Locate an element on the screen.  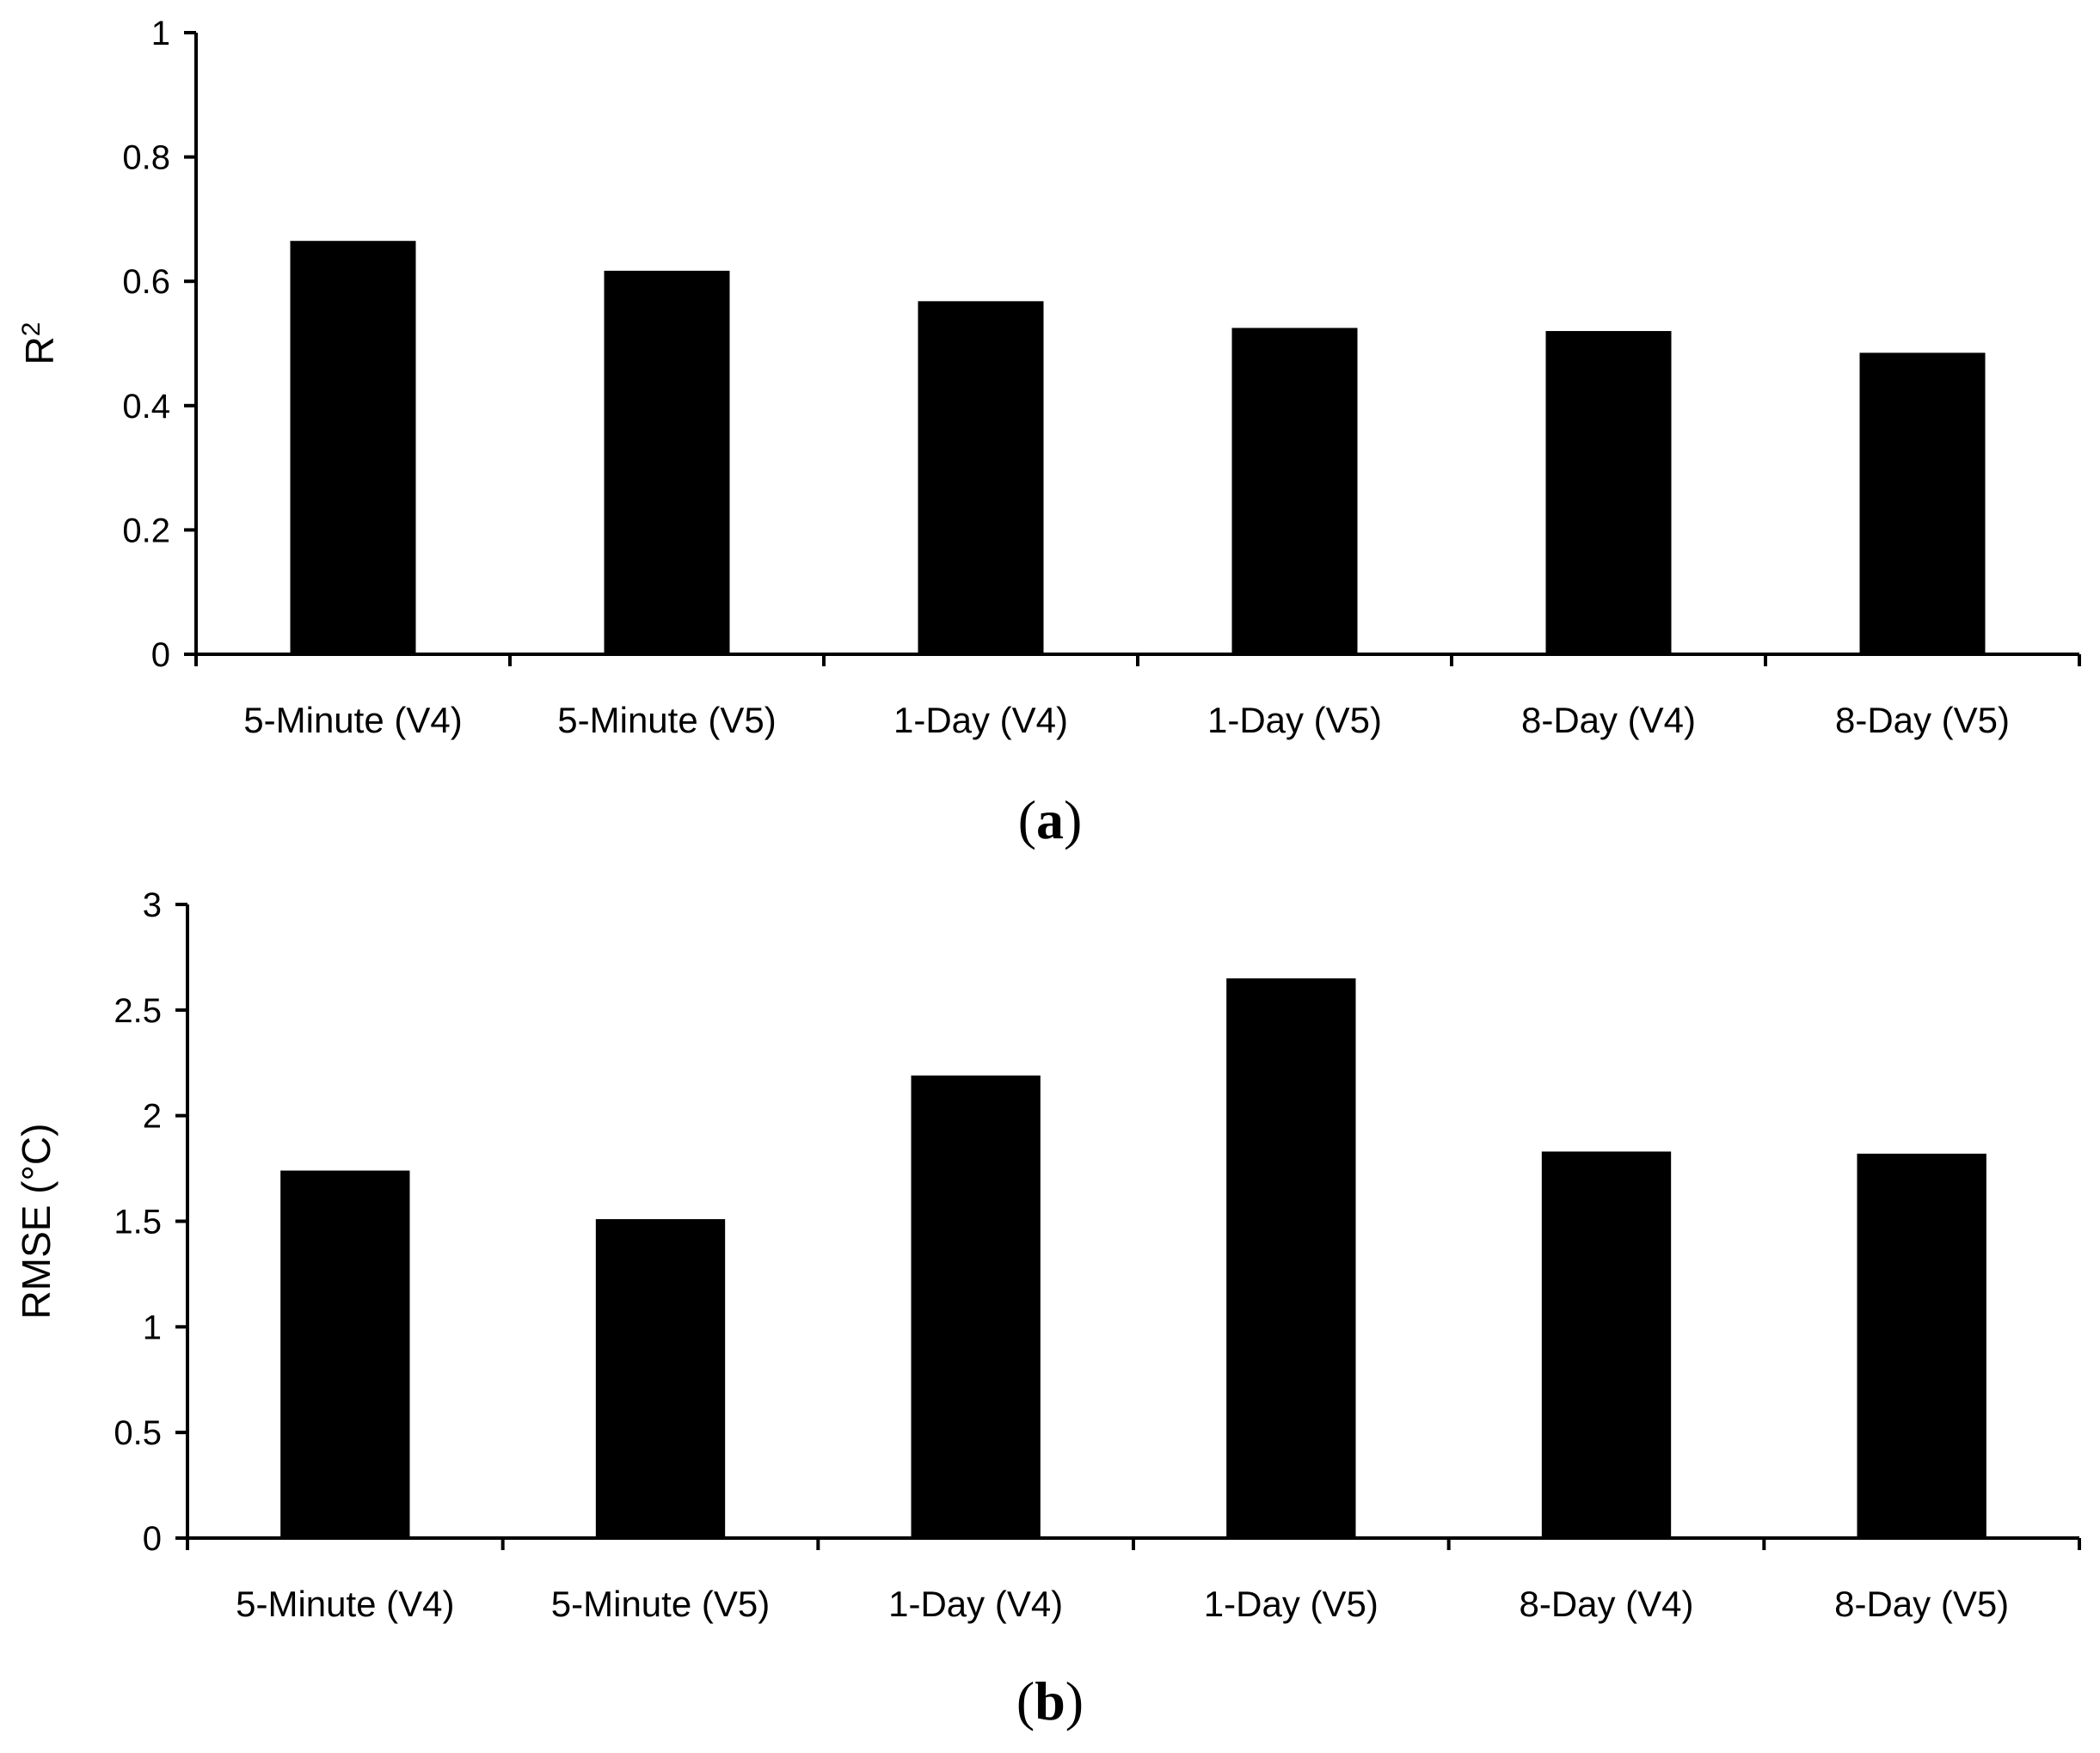
panel-a-y-tick-label: 1 is located at coordinates (160, 33).